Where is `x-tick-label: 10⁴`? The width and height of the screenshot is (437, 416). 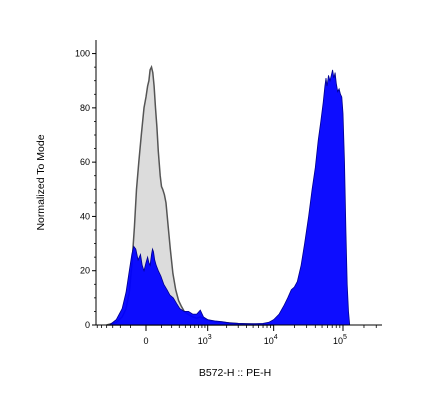
x-tick-label: 10⁴ is located at coordinates (271, 340).